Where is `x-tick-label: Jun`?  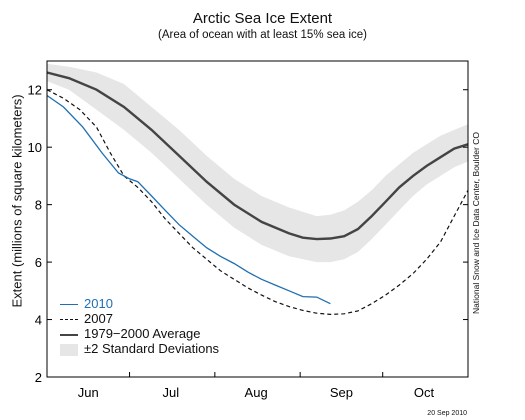 x-tick-label: Jun is located at coordinates (88, 392).